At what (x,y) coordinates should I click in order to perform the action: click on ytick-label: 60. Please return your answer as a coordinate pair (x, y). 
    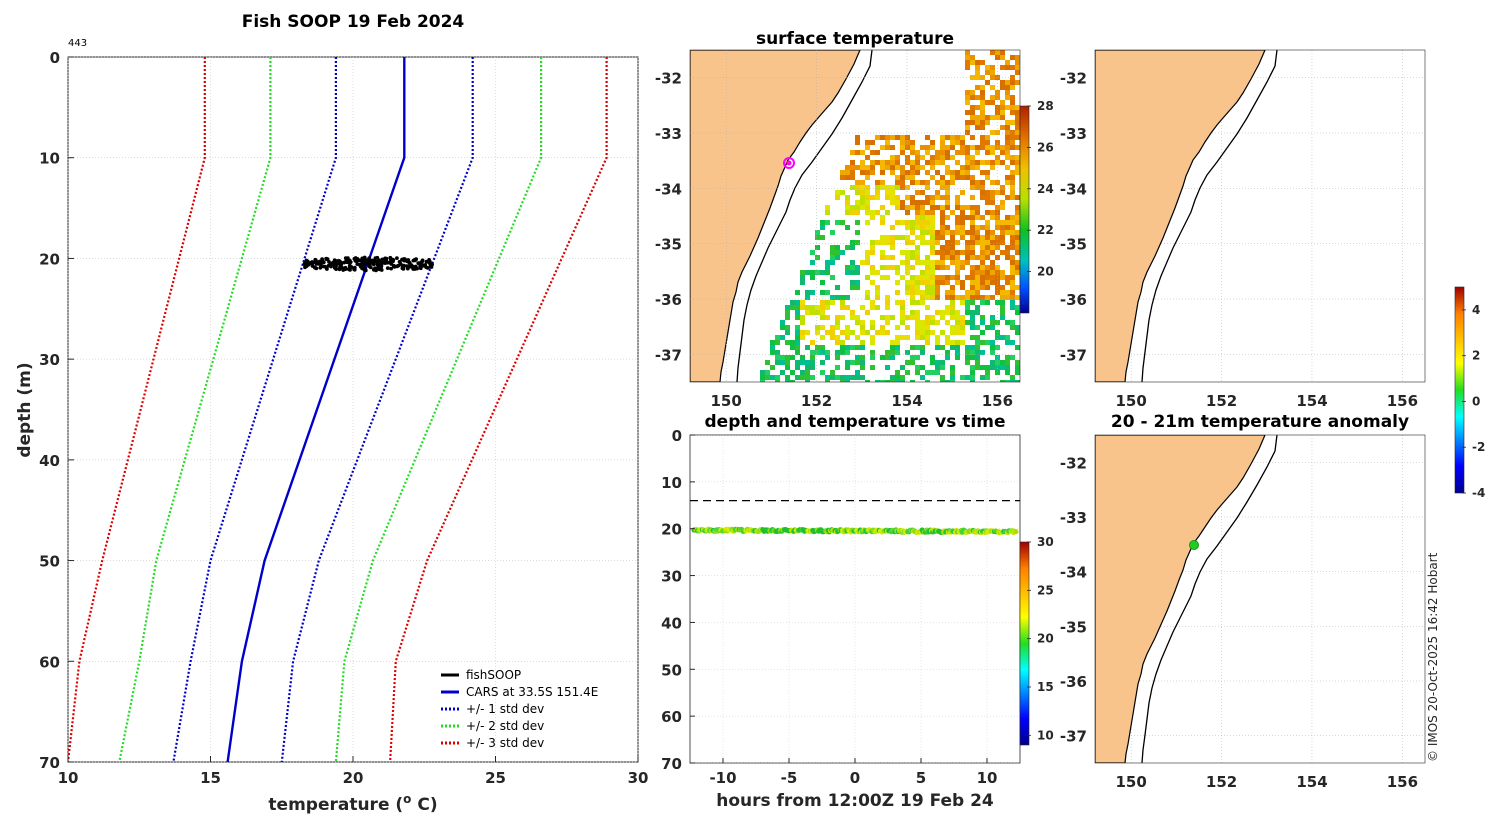
    Looking at the image, I should click on (49, 662).